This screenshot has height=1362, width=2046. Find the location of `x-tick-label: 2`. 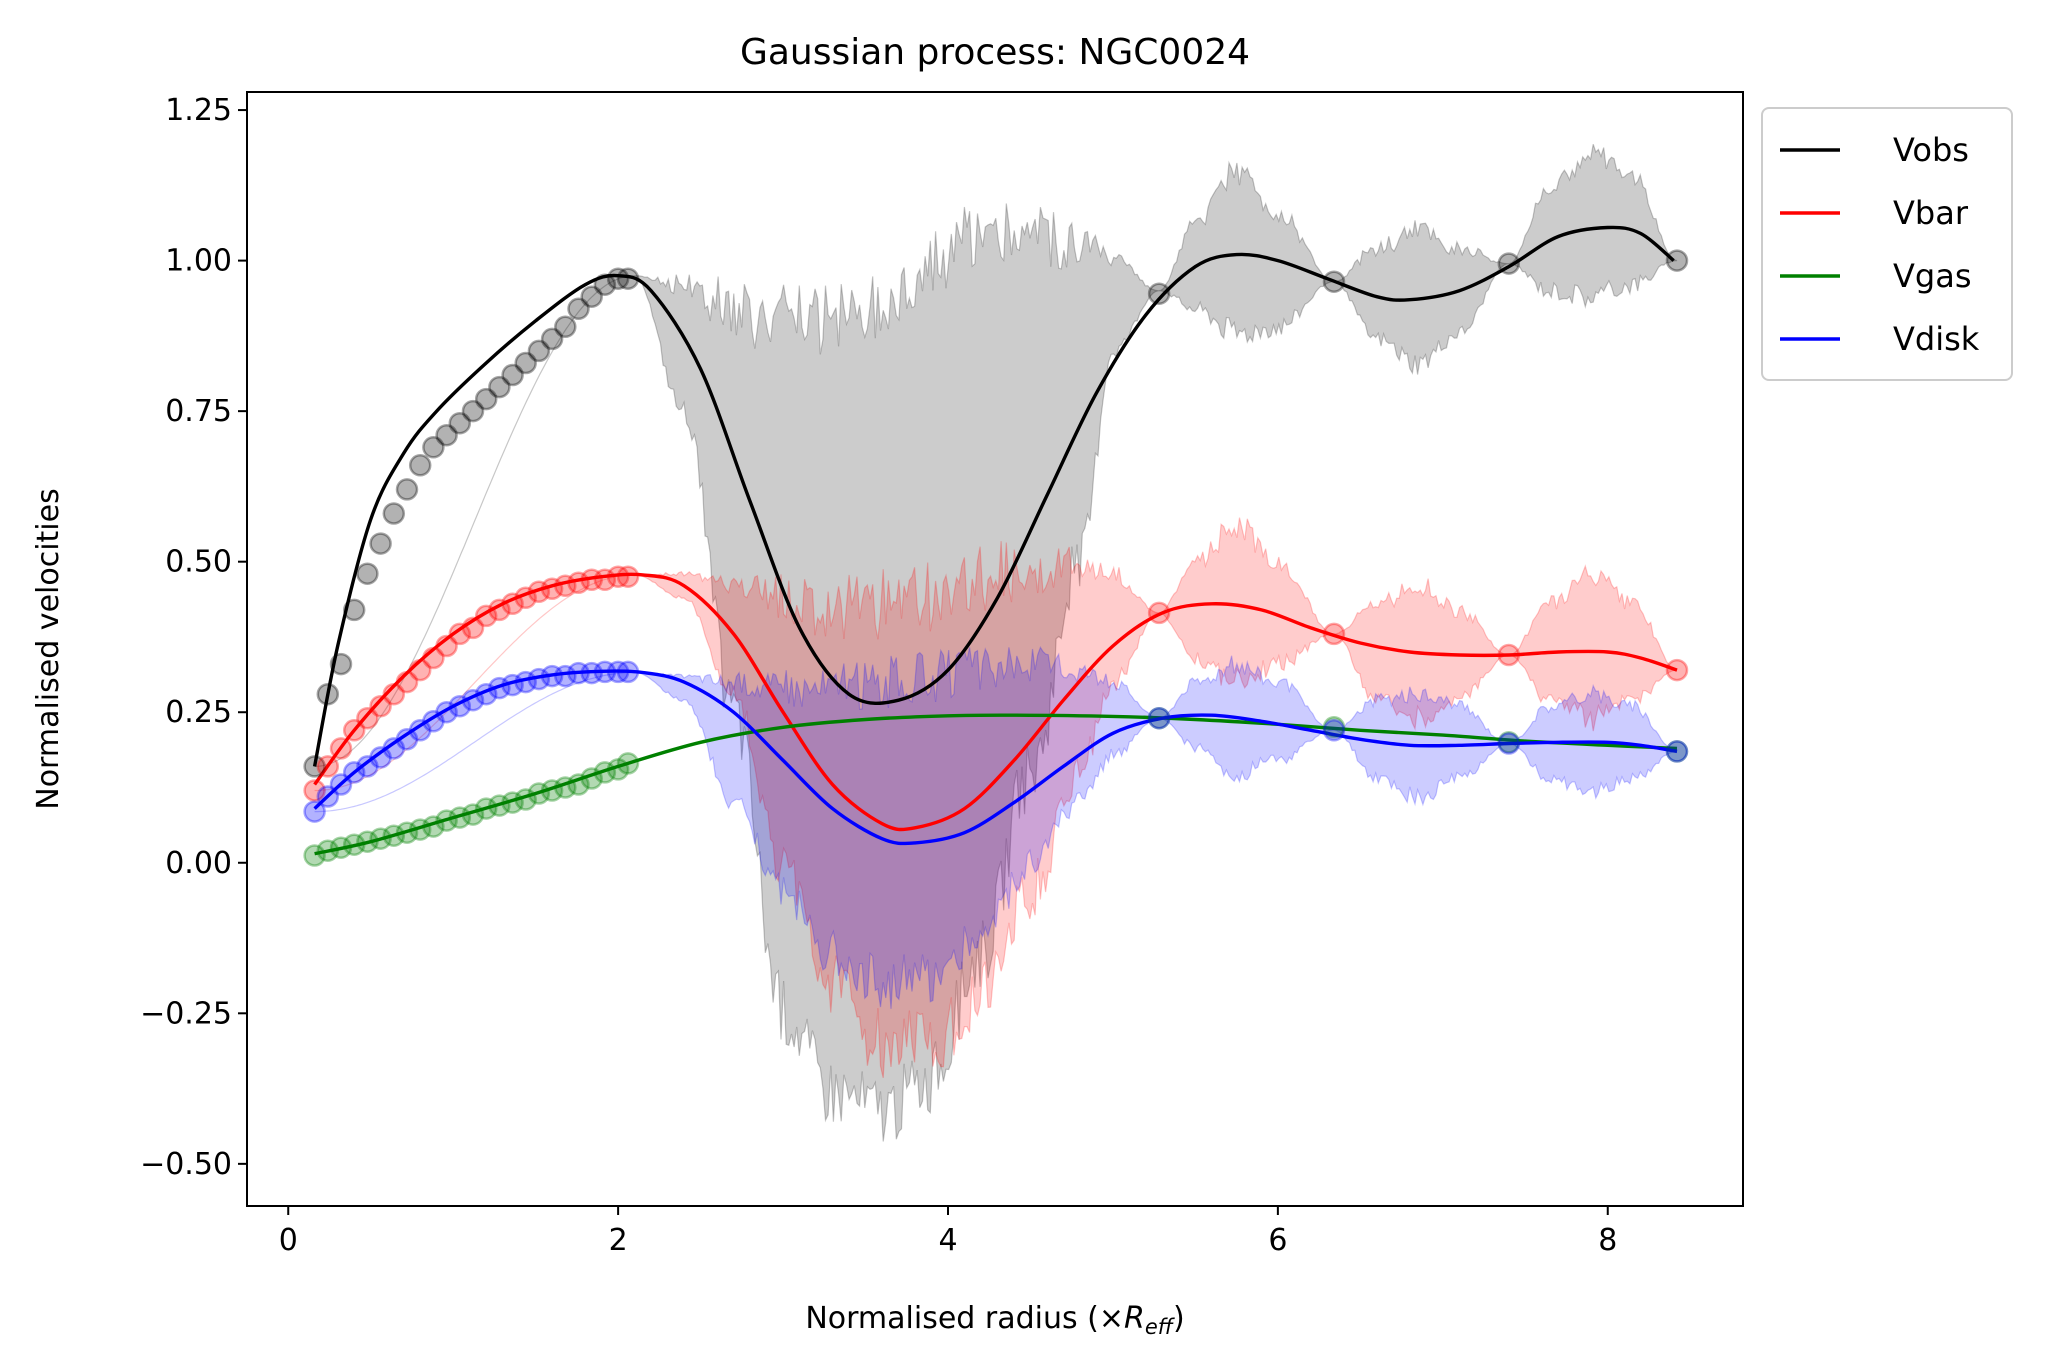

x-tick-label: 2 is located at coordinates (618, 1240).